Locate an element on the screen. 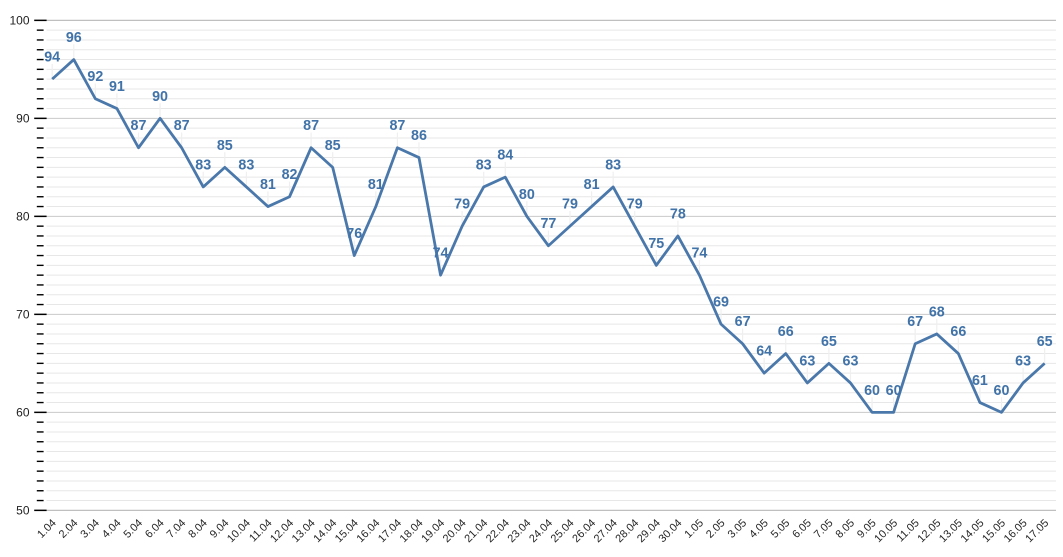 The width and height of the screenshot is (1063, 557). svg-text: 96 is located at coordinates (74, 38).